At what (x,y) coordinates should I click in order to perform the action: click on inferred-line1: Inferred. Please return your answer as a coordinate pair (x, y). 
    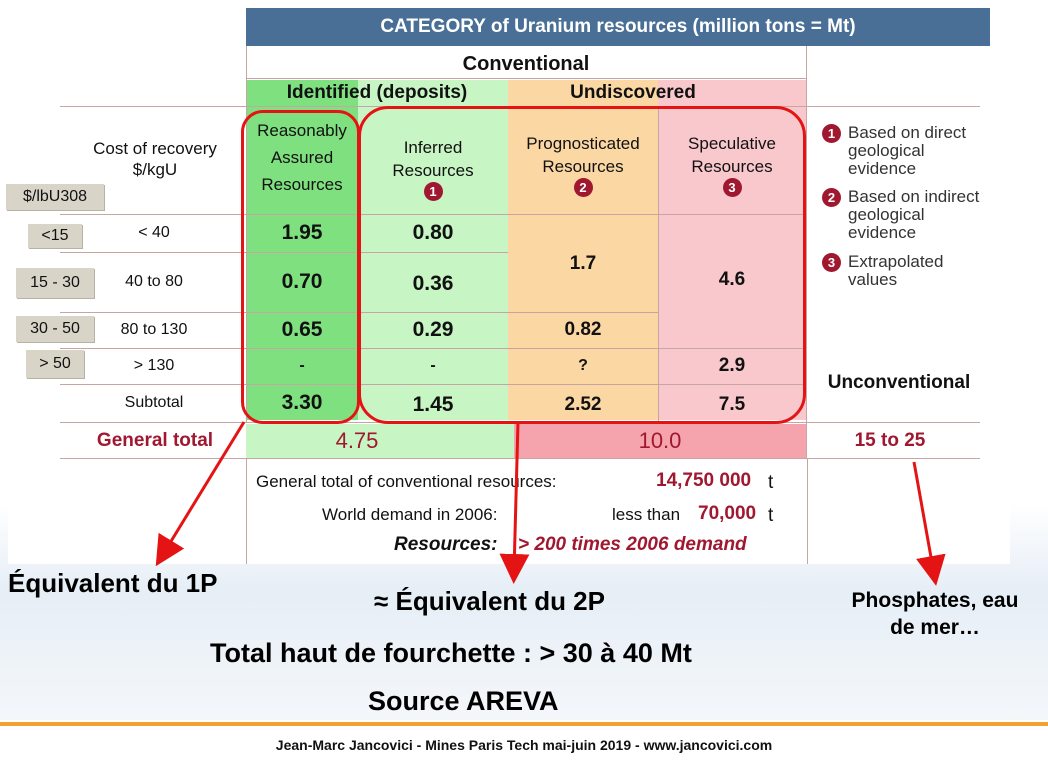
    Looking at the image, I should click on (433, 147).